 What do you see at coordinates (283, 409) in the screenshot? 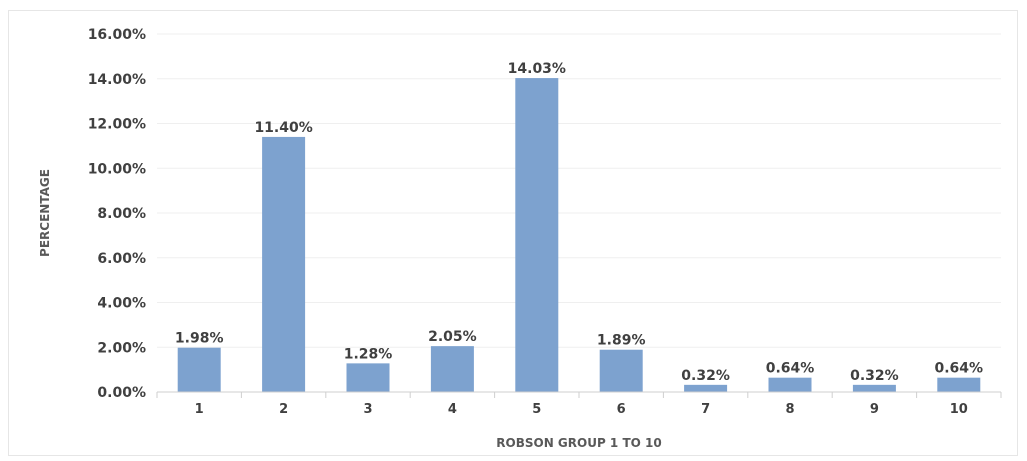
I see `x-tick-label: 2` at bounding box center [283, 409].